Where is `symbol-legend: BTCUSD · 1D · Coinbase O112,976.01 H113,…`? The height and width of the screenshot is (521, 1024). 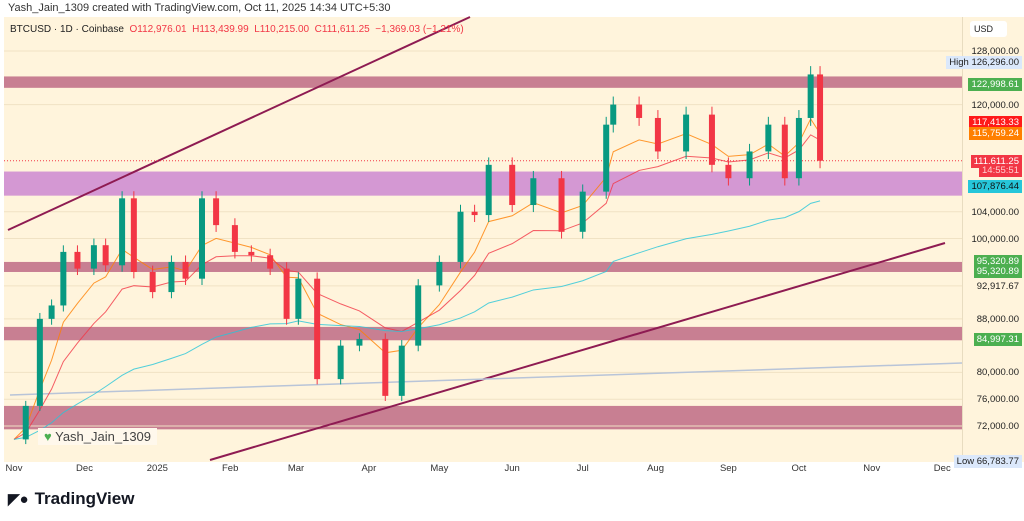
symbol-legend: BTCUSD · 1D · Coinbase O112,976.01 H113,… is located at coordinates (237, 29).